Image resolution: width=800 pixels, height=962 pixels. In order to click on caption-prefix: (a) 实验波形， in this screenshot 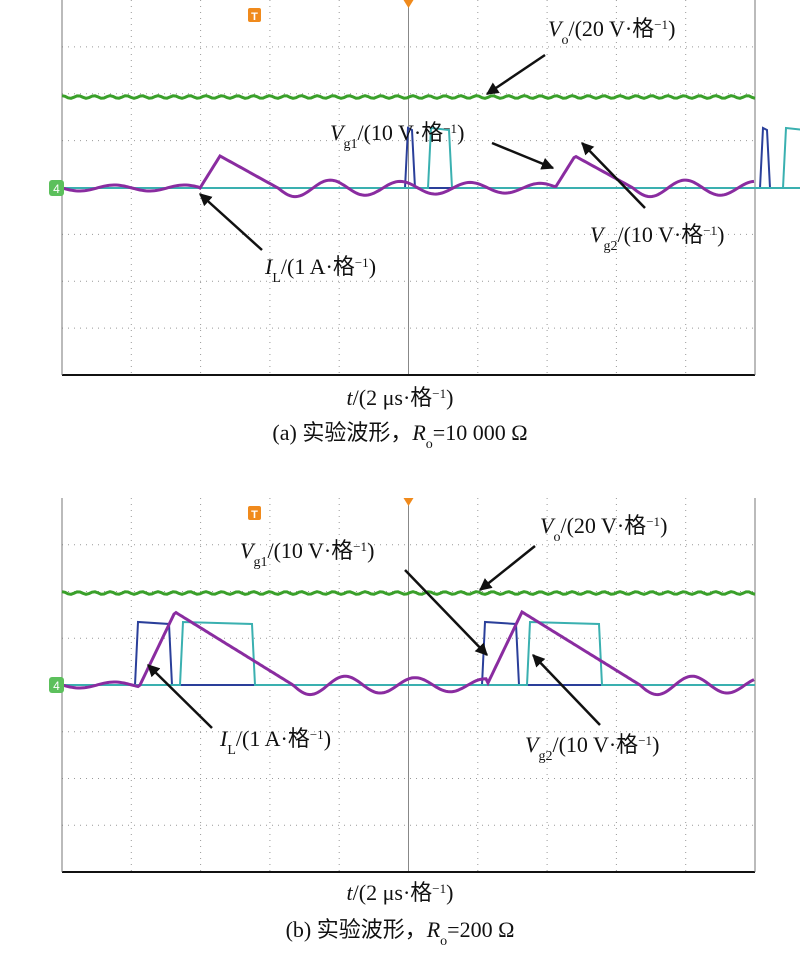, I will do `click(342, 432)`.